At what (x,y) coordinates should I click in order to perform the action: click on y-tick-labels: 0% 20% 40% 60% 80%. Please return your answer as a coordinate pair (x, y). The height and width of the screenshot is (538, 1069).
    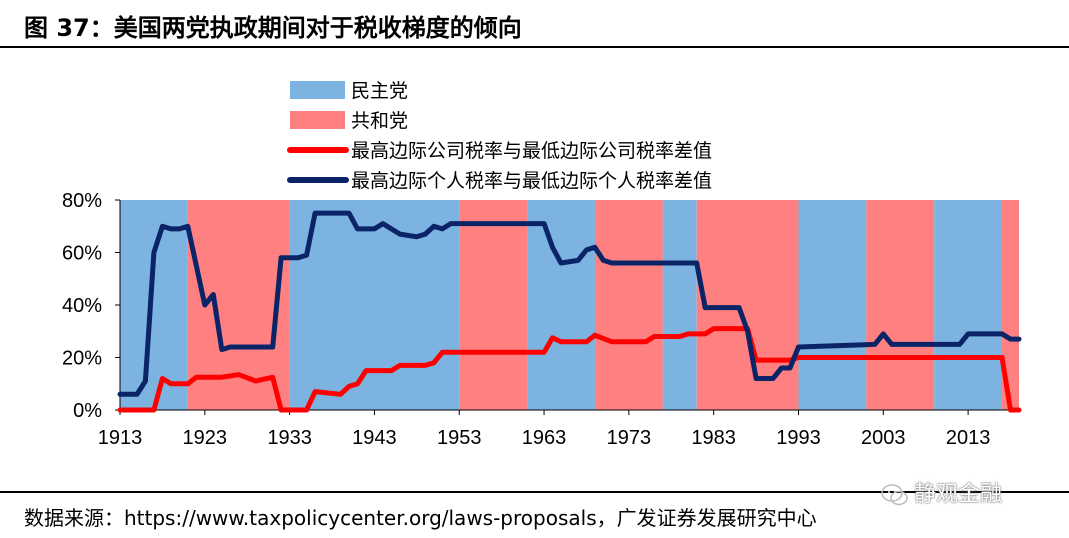
    Looking at the image, I should click on (82, 306).